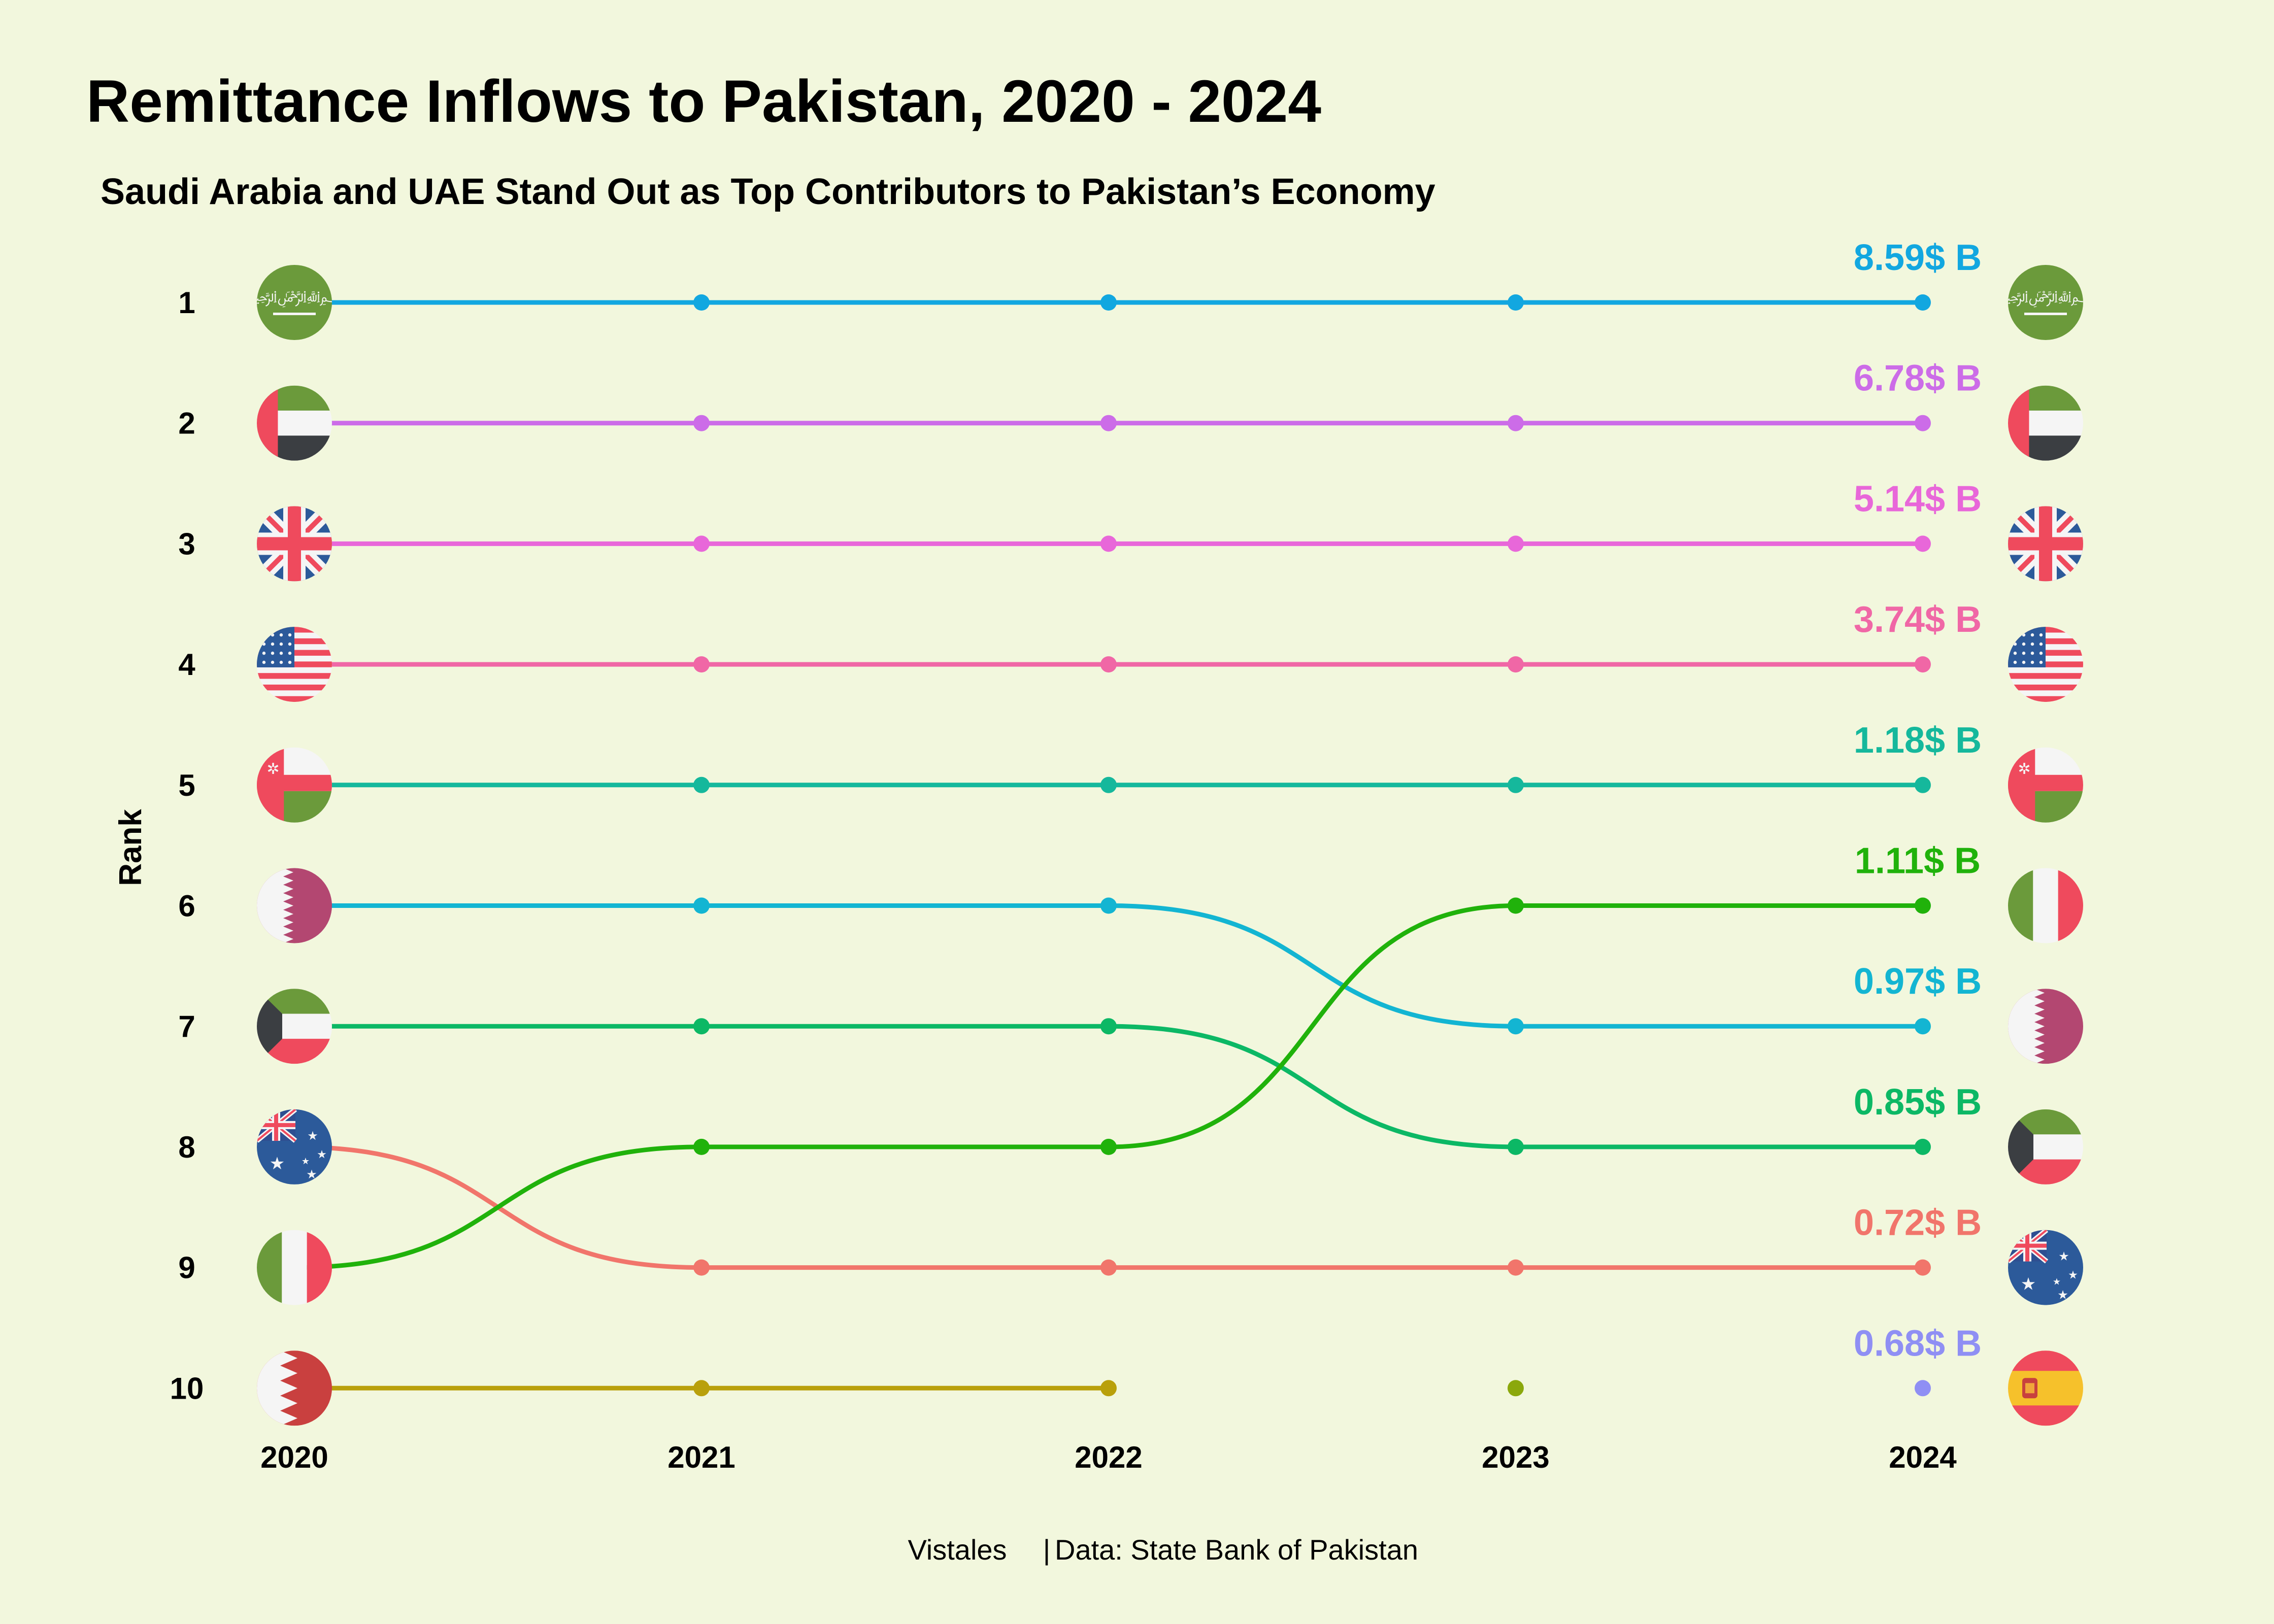  I want to click on value-label-oman: 1.18$ B, so click(1918, 740).